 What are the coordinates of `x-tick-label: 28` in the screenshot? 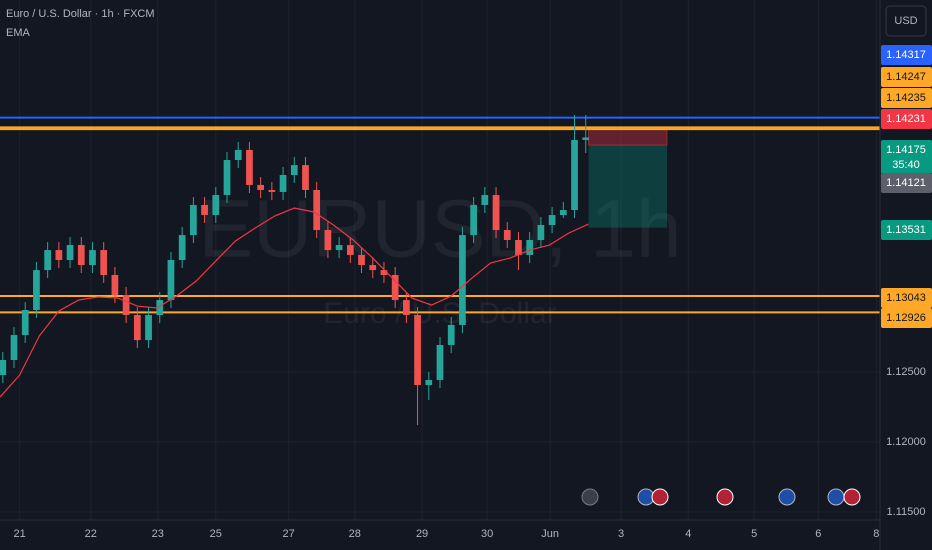 It's located at (355, 534).